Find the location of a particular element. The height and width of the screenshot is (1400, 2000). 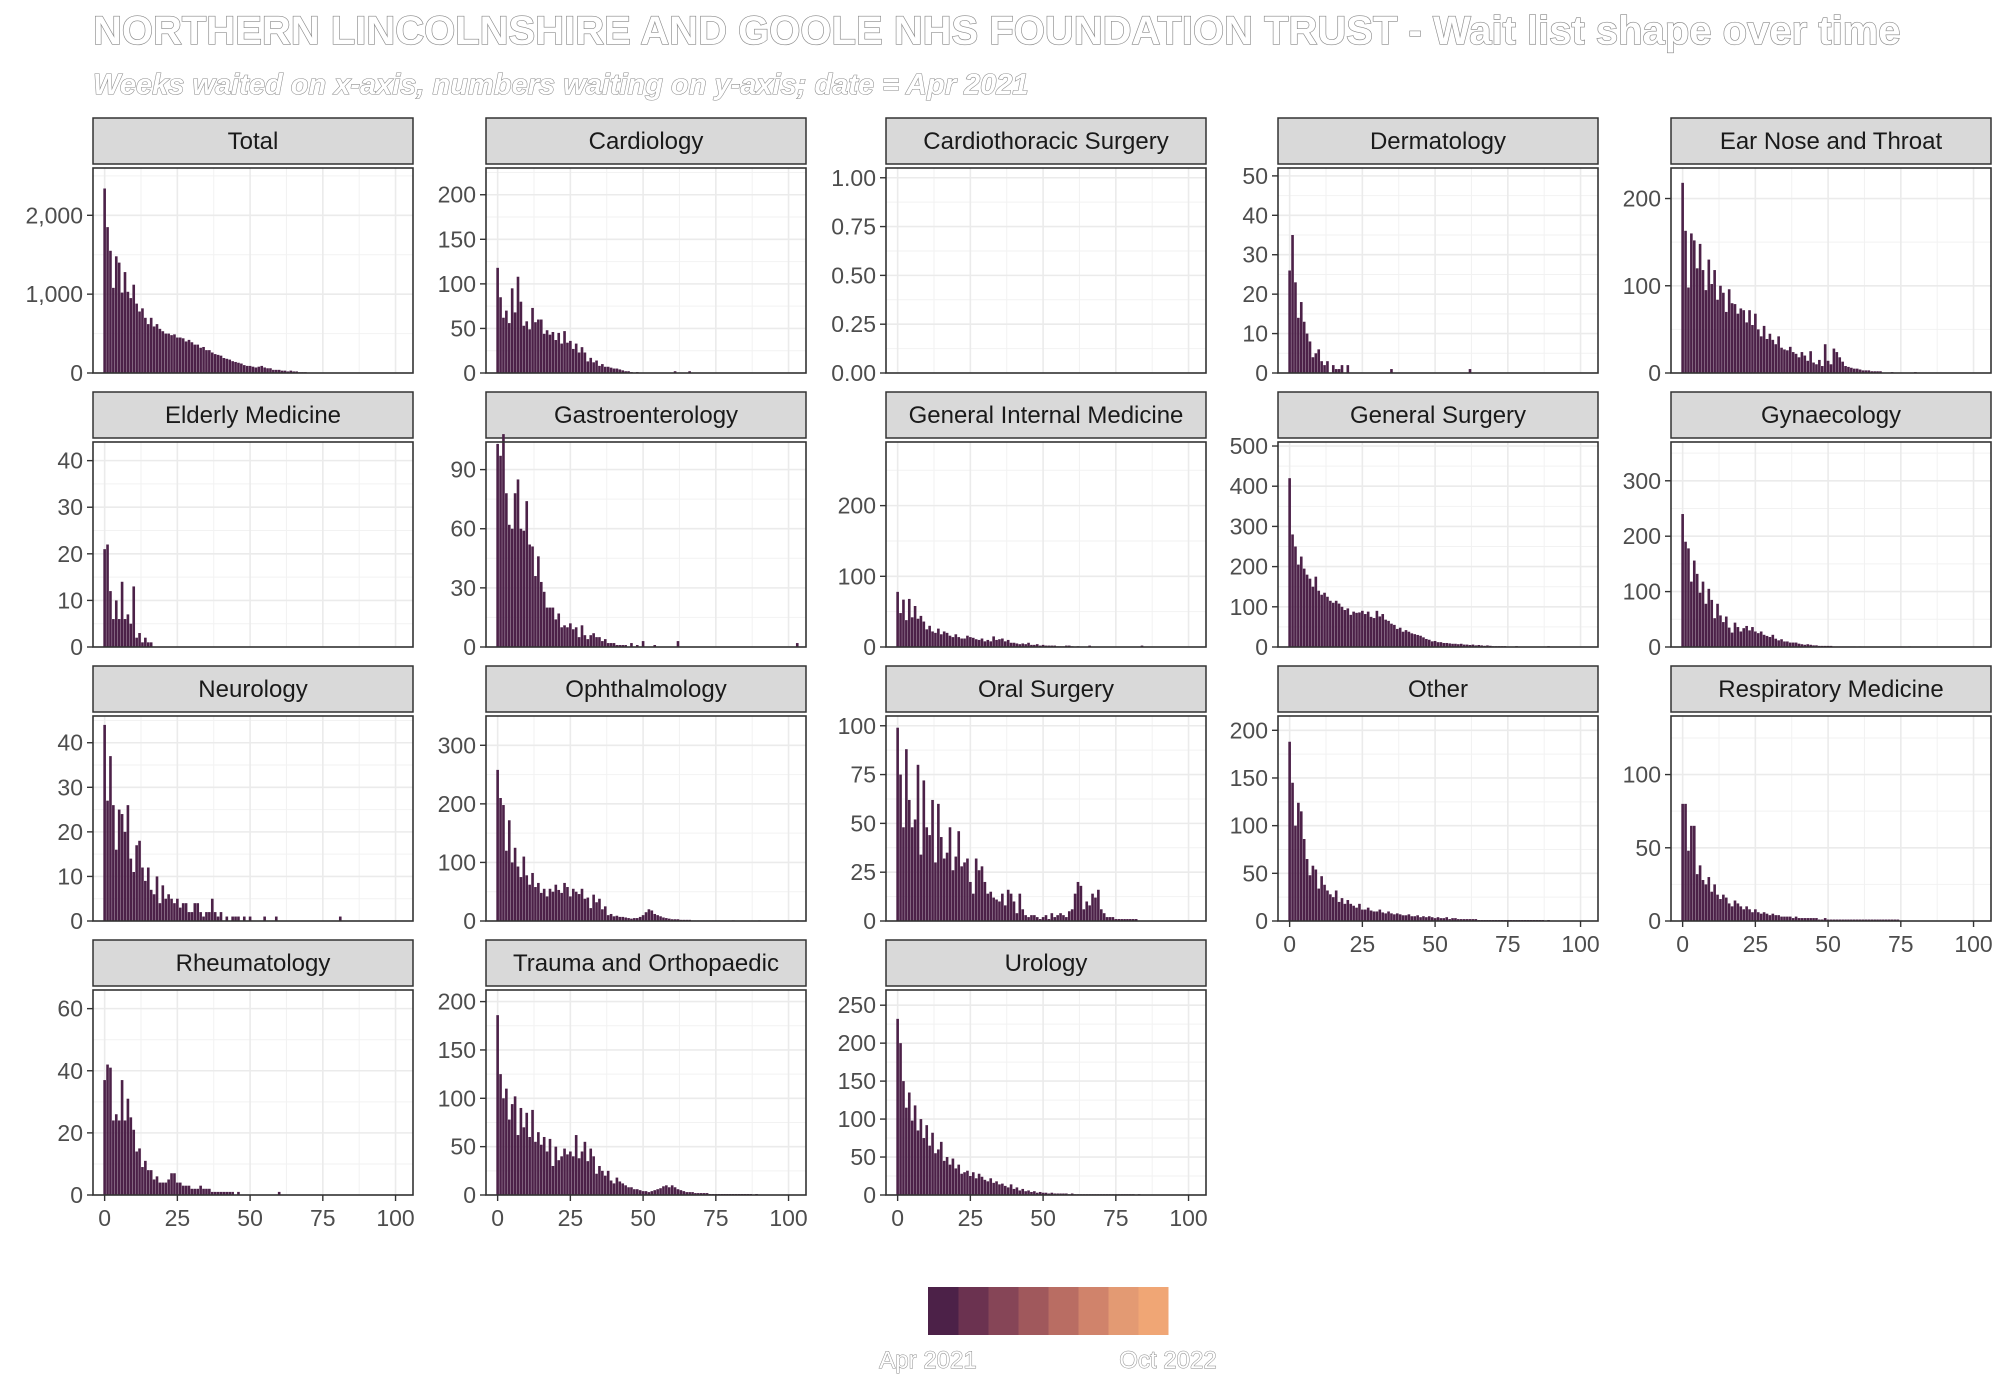

strip-elderly-medicine is located at coordinates (253, 415).